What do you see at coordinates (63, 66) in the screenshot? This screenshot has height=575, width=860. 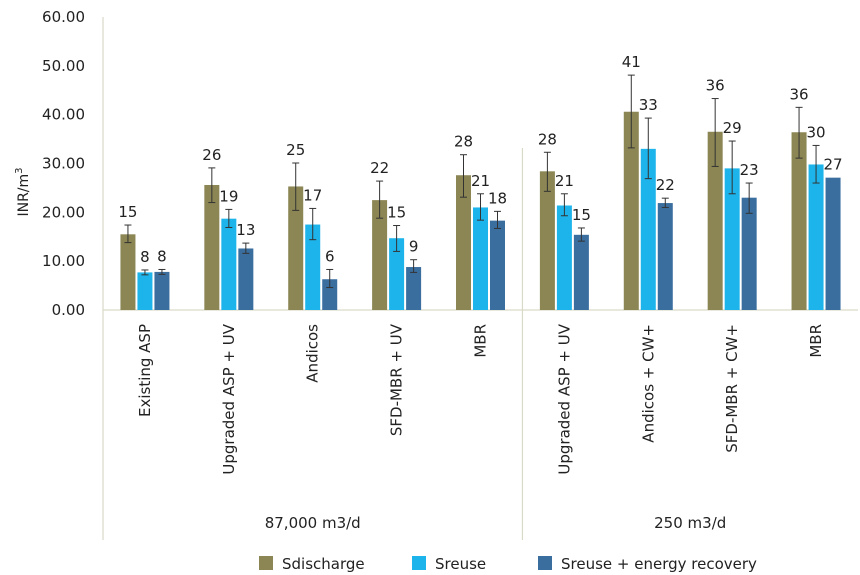 I see `y-tick-label: 50.00` at bounding box center [63, 66].